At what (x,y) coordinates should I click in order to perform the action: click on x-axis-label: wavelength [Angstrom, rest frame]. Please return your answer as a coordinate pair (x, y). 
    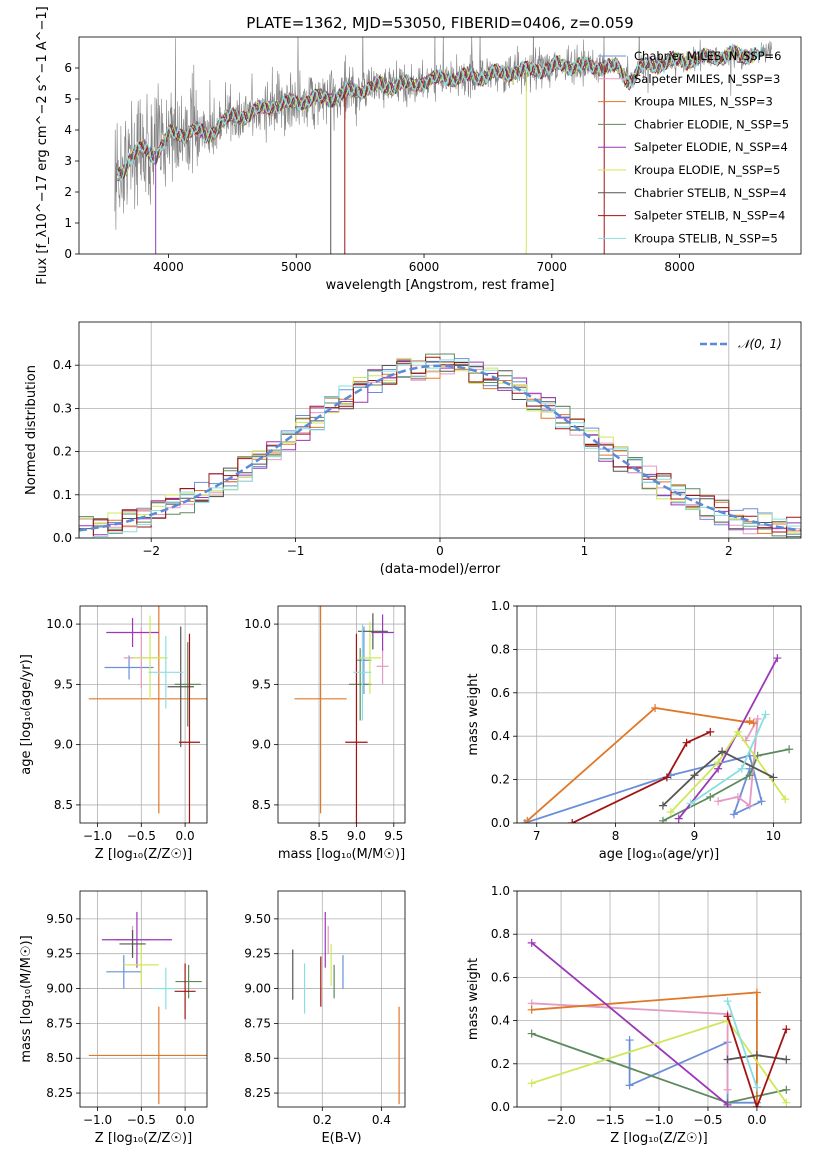
    Looking at the image, I should click on (440, 285).